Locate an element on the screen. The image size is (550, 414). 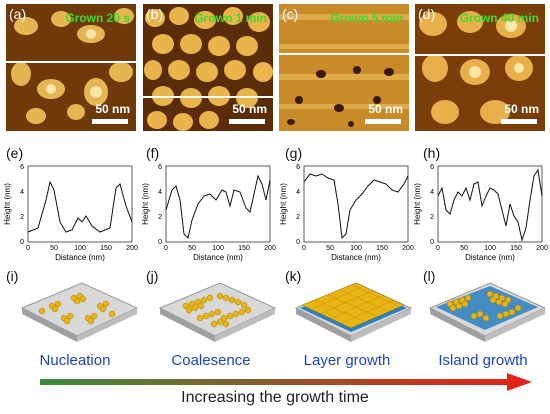
afm-image-d: (d) Grown 40 min 50 nm is located at coordinates (480, 67).